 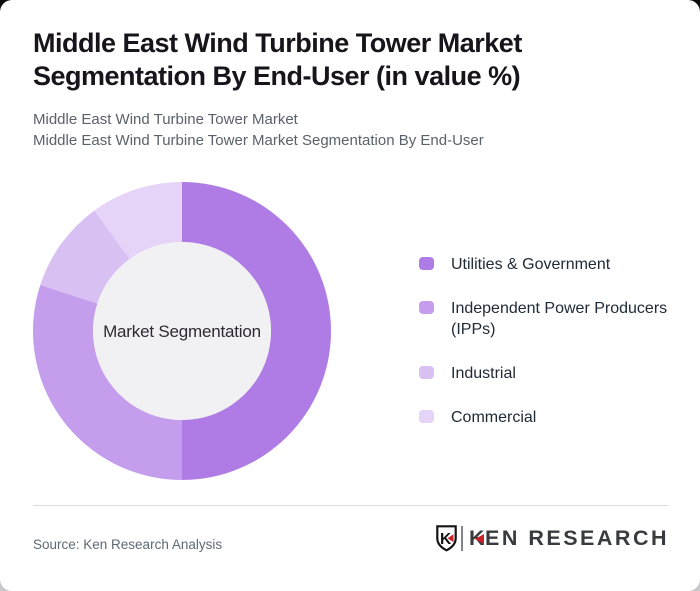 What do you see at coordinates (550, 373) in the screenshot?
I see `legend-item-industrial: Industrial` at bounding box center [550, 373].